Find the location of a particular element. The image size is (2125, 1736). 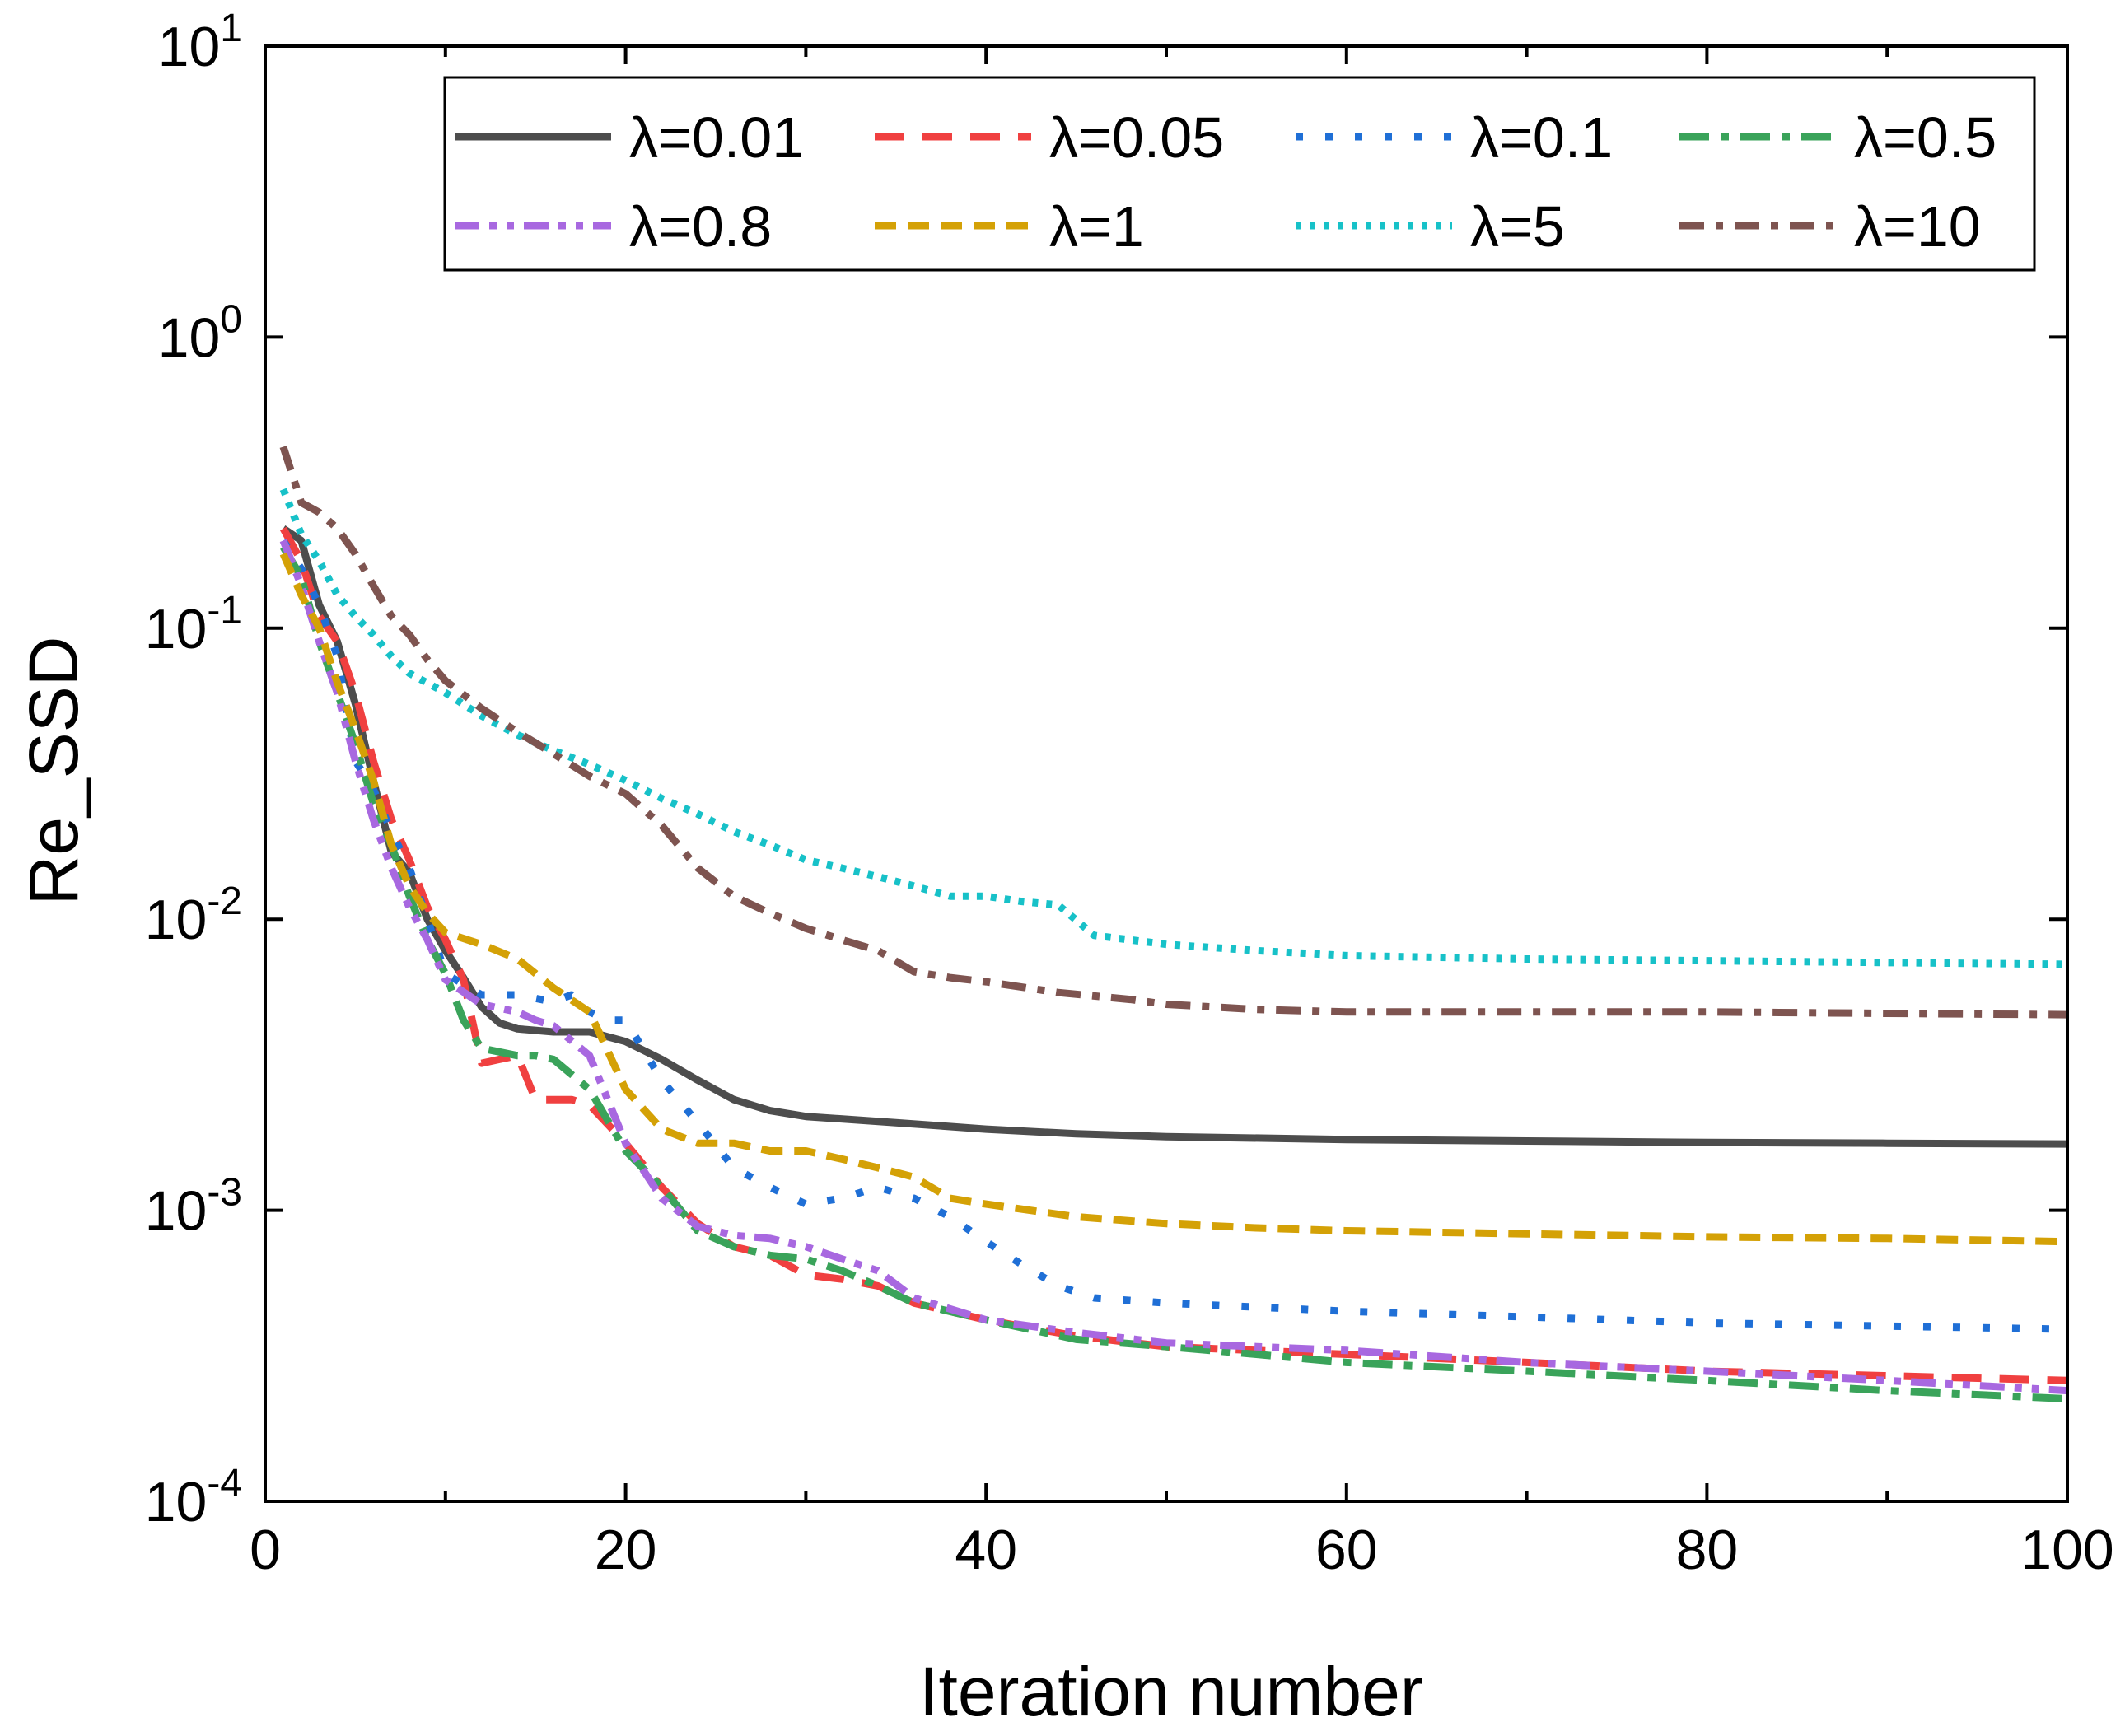

legend-label-3: λ=0.1 is located at coordinates (1541, 137).